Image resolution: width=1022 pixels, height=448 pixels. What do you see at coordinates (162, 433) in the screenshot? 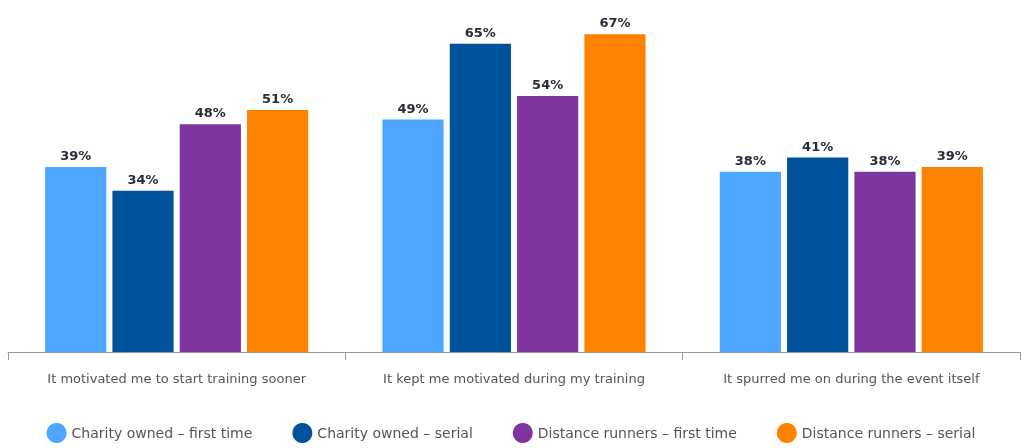
I see `legend-label: Charity owned – first time` at bounding box center [162, 433].